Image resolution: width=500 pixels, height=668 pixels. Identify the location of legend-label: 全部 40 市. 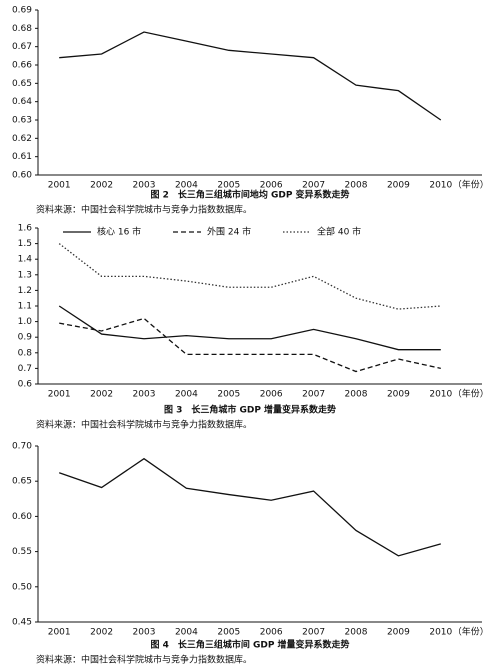
(339, 232).